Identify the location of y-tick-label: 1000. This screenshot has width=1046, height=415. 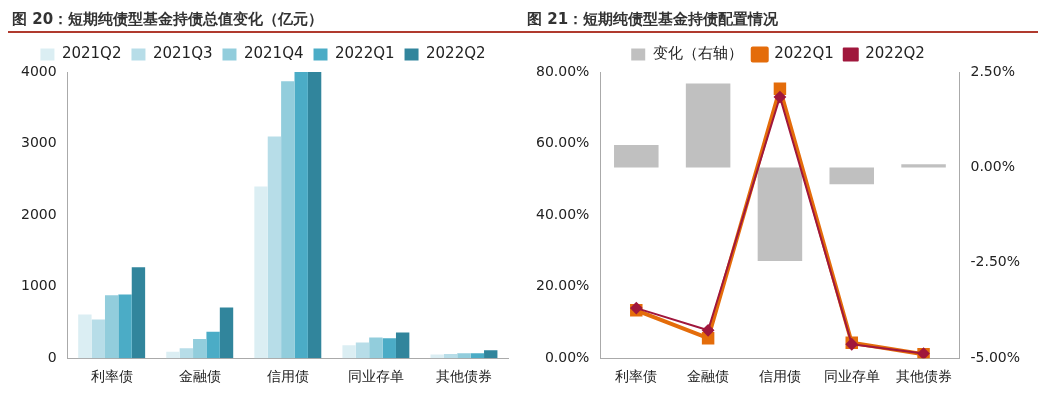
(38, 285).